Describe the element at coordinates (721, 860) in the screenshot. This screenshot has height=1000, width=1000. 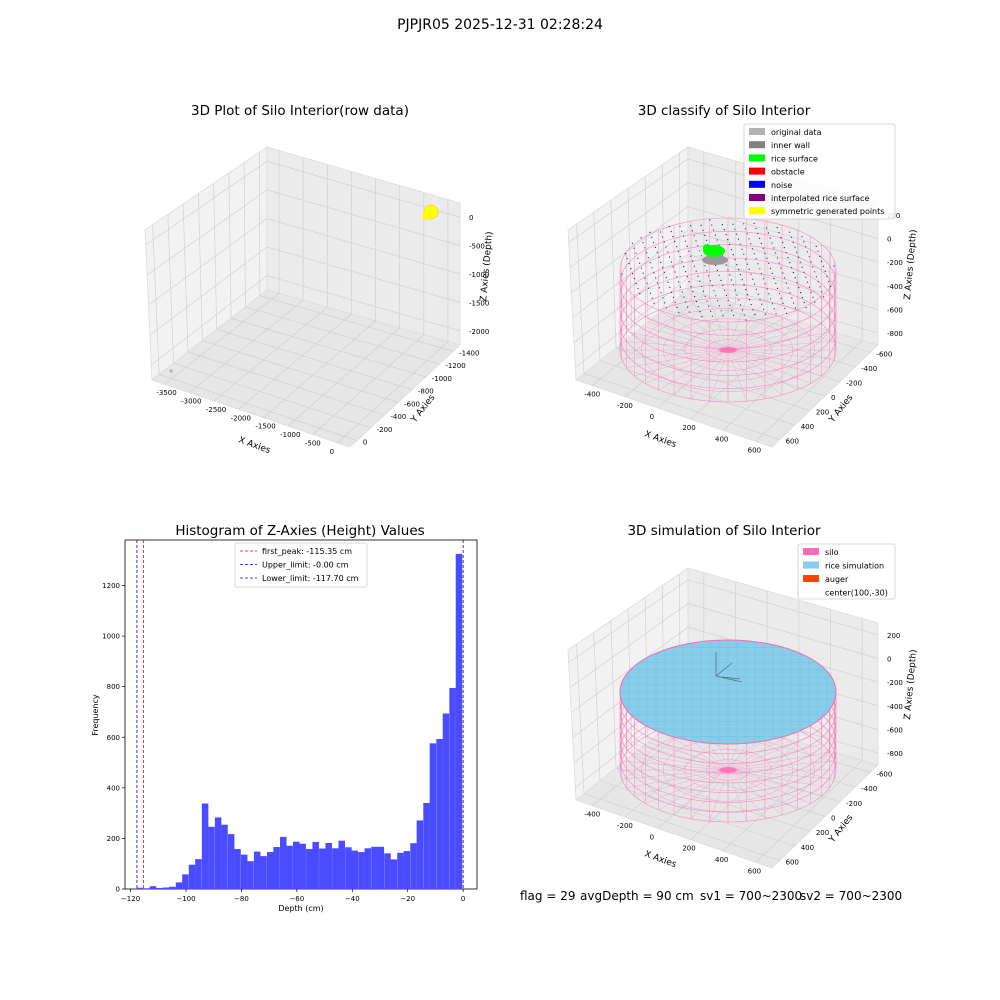
I see `sim-x-tick: 400` at that location.